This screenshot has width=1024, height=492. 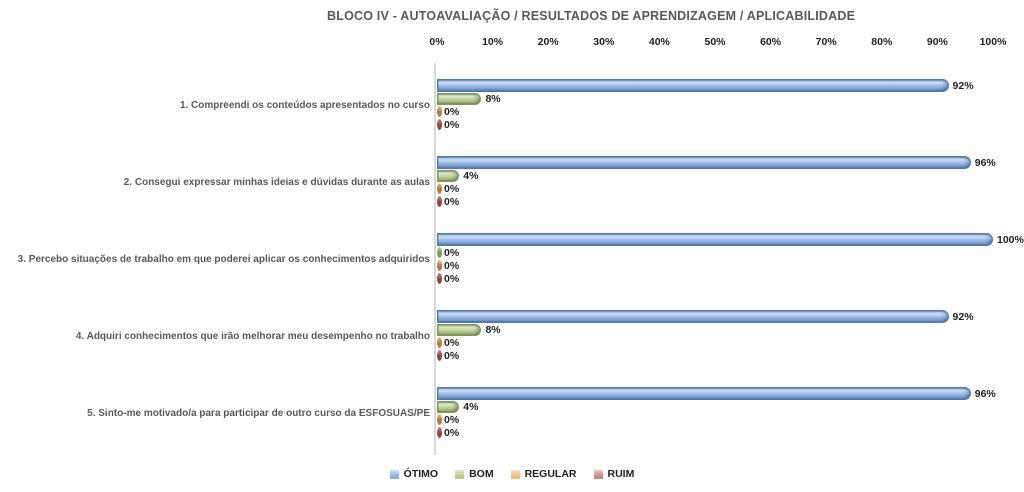 I want to click on x-tick: 60%, so click(x=771, y=42).